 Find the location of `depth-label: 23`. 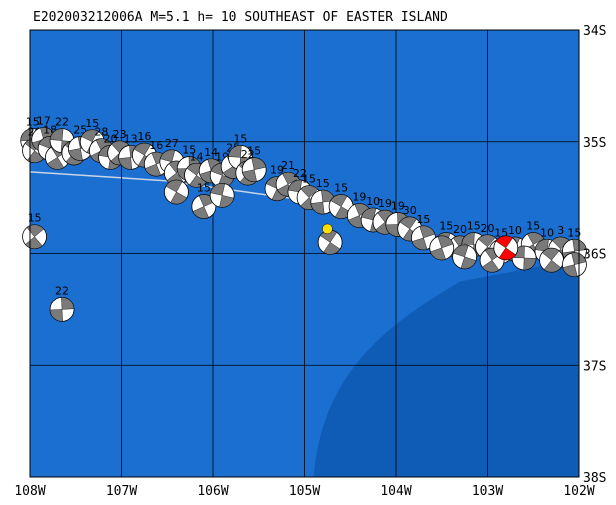

depth-label: 23 is located at coordinates (120, 134).